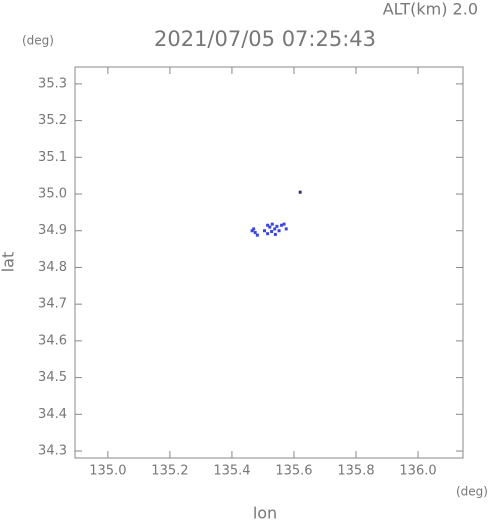 This screenshot has height=525, width=491. I want to click on chart-title: 2021/07/05 07:25:43, so click(265, 39).